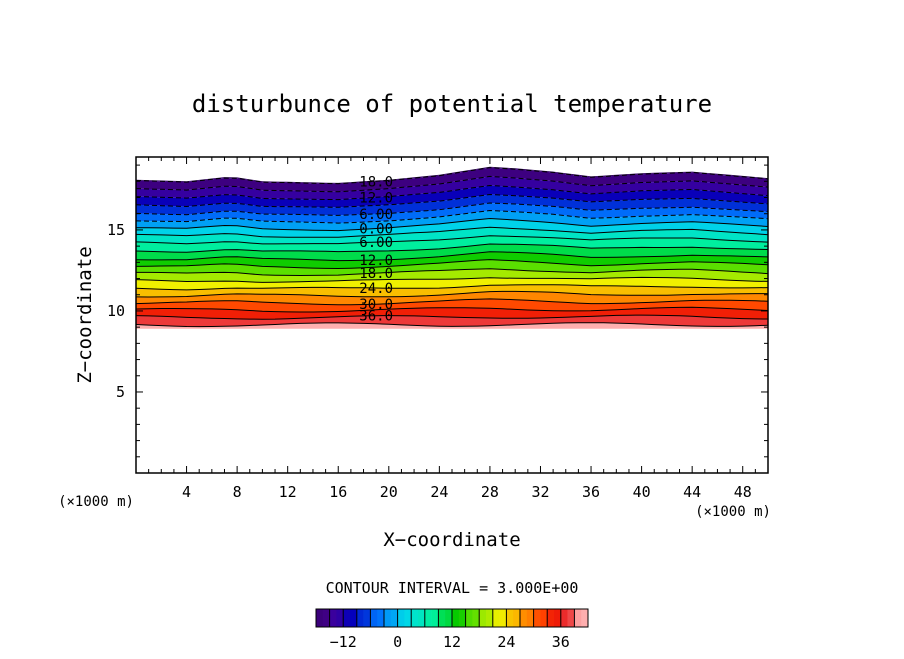 This screenshot has width=904, height=659. Describe the element at coordinates (452, 629) in the screenshot. I see `colorbar: −12 0 12 24 36` at that location.